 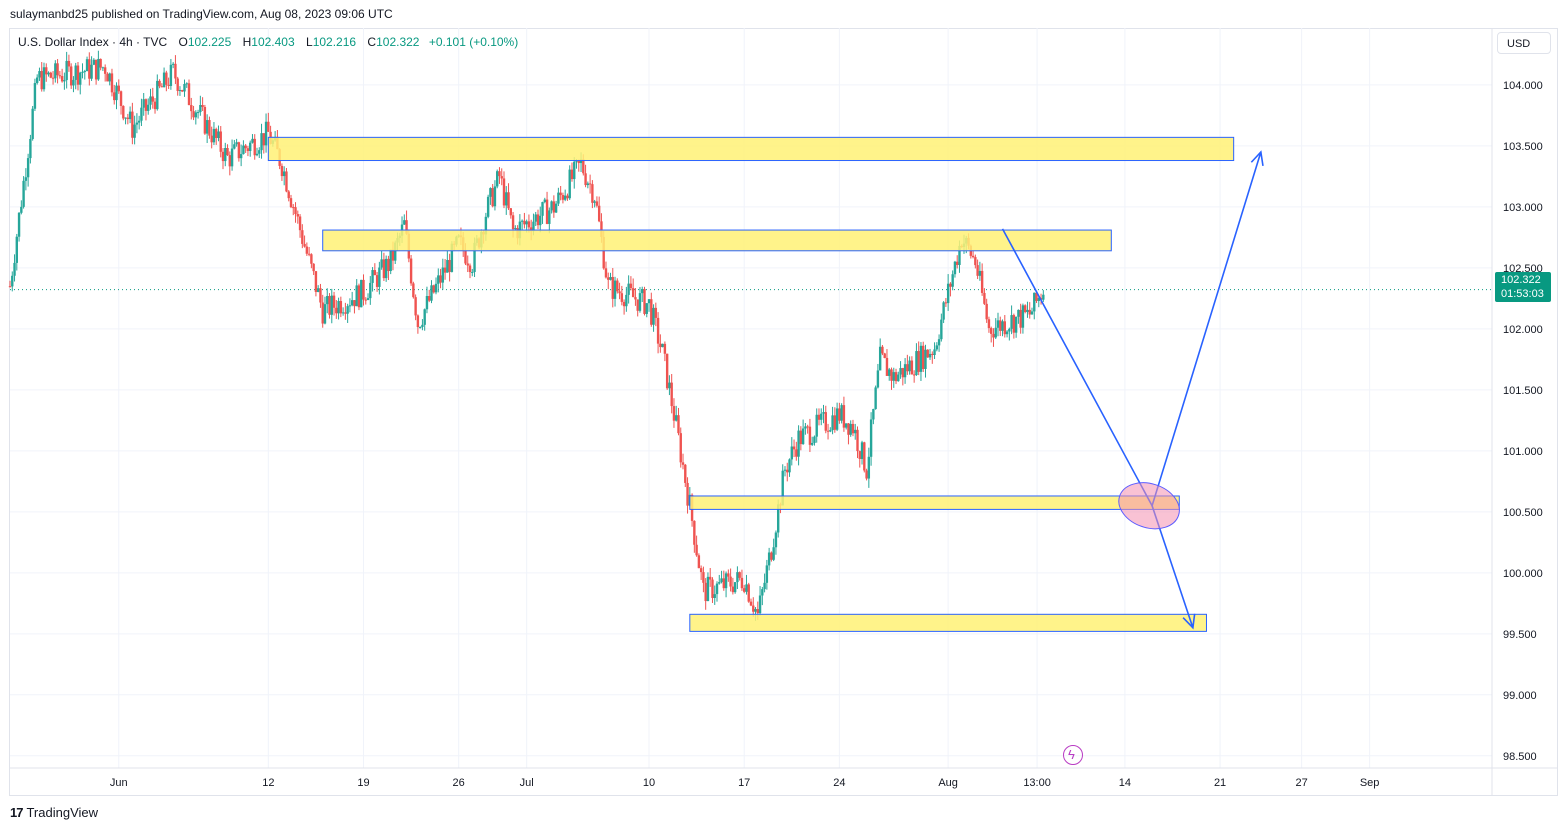 What do you see at coordinates (1523, 330) in the screenshot?
I see `y-tick-label: 102.000` at bounding box center [1523, 330].